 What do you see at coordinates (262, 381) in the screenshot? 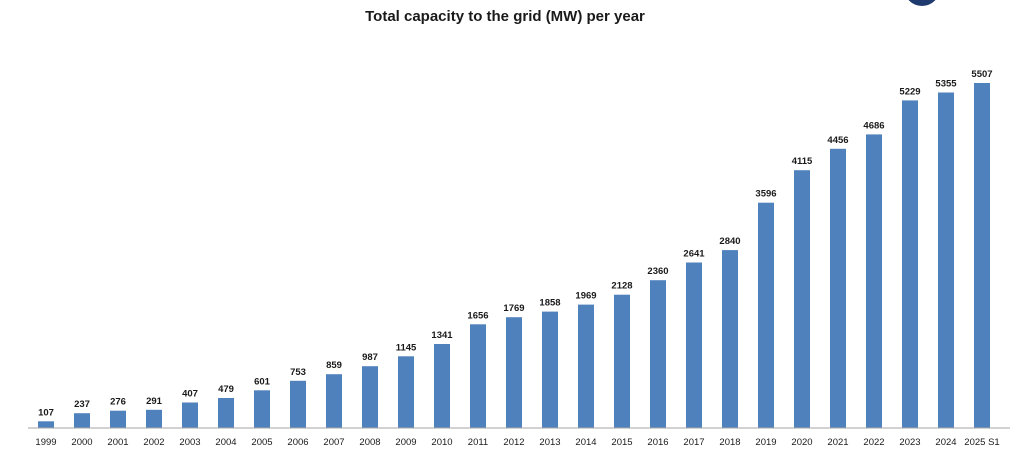
I see `value-label-2005: 601` at bounding box center [262, 381].